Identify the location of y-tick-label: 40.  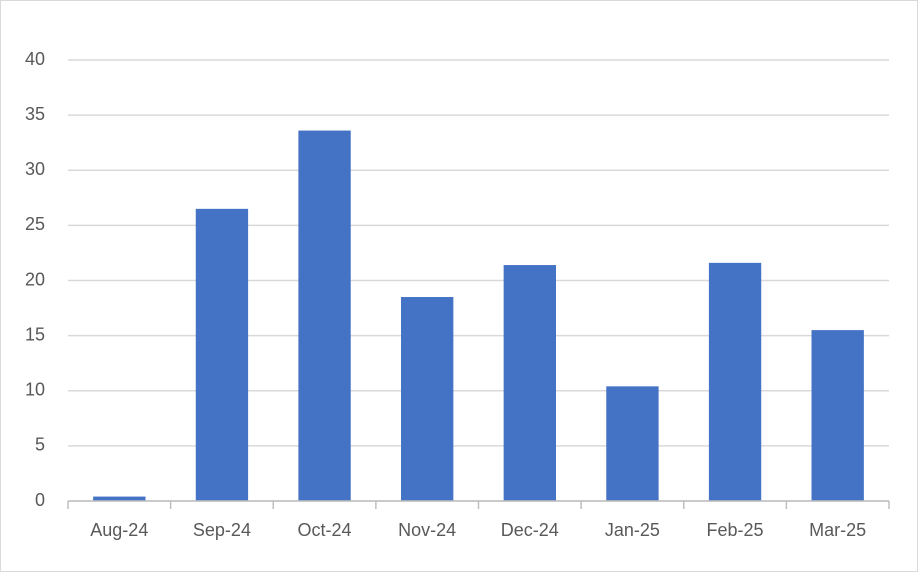
(35, 59).